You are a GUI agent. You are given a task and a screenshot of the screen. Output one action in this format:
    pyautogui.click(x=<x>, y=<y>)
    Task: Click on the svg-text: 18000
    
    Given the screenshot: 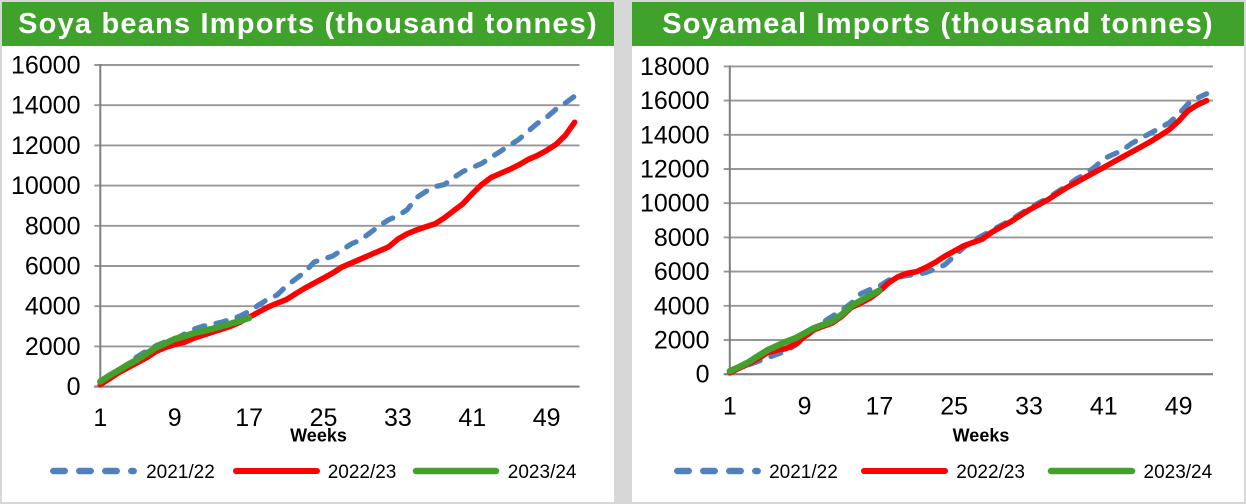 What is the action you would take?
    pyautogui.click(x=675, y=67)
    